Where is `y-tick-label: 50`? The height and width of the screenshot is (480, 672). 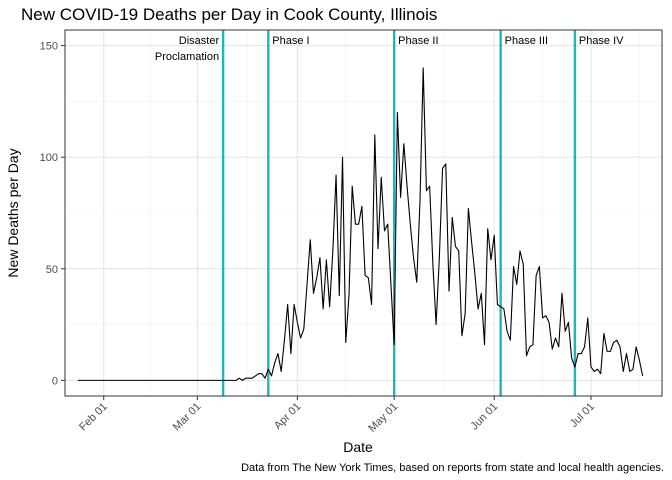 y-tick-label: 50 is located at coordinates (52, 270).